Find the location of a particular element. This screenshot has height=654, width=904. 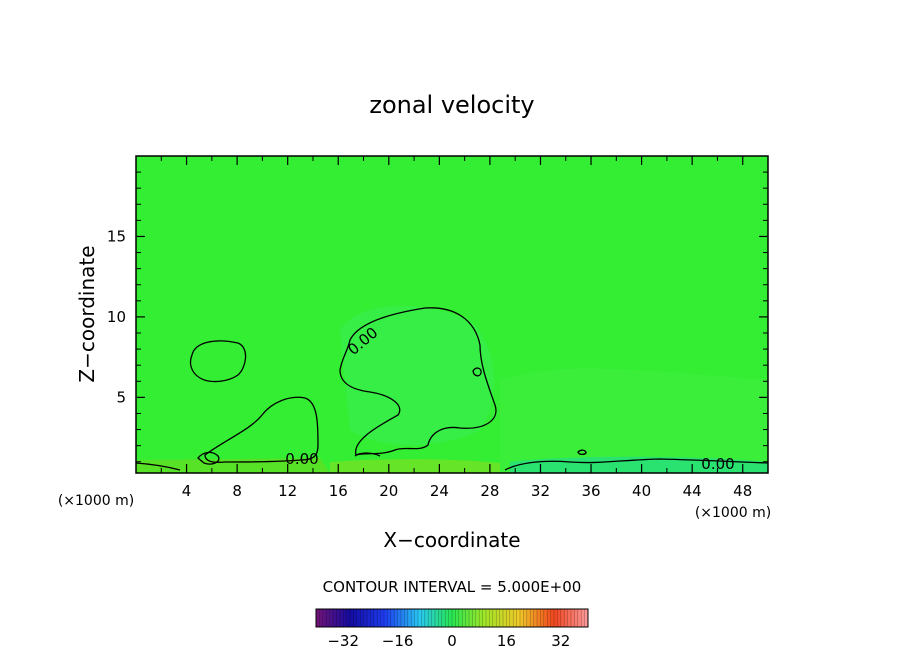

x-tick-label: 32 is located at coordinates (540, 491).